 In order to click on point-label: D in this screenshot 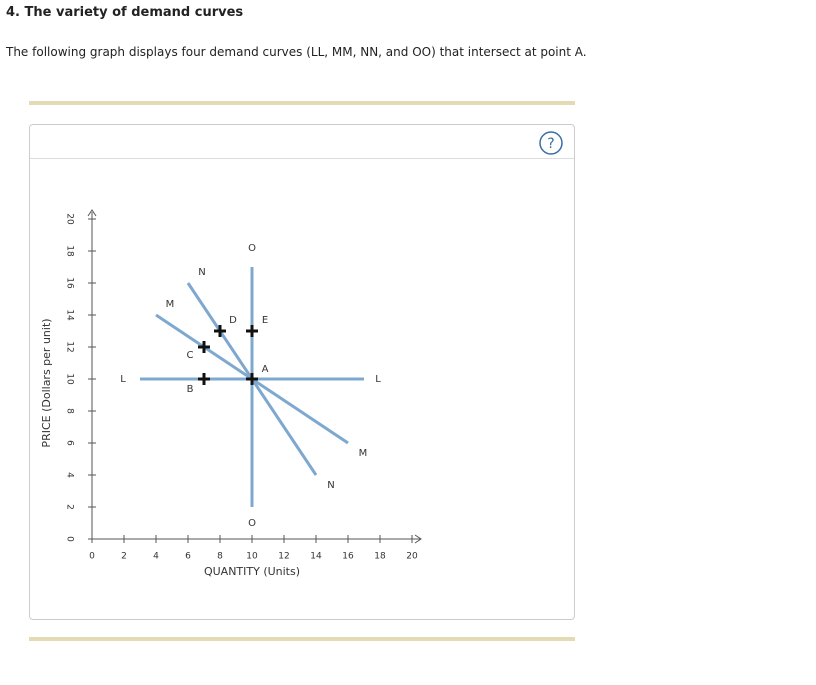, I will do `click(233, 320)`.